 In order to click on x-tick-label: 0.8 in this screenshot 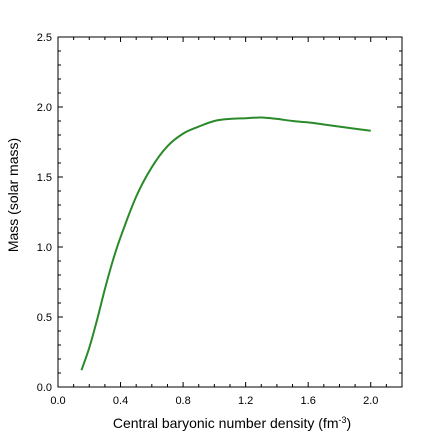, I will do `click(182, 401)`.